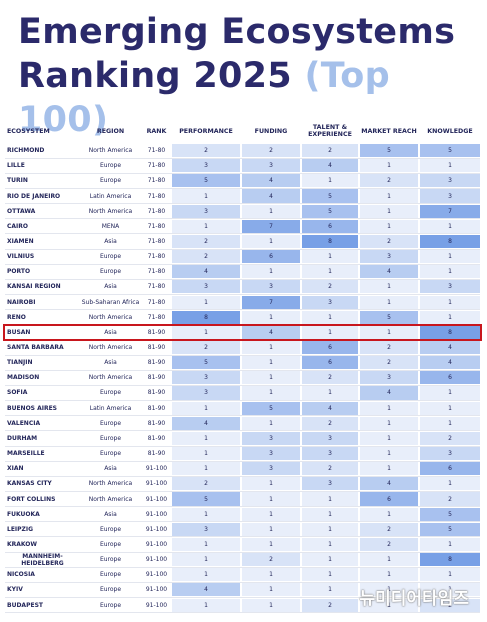  Describe the element at coordinates (32, 408) in the screenshot. I see `ecosystem: BUENOS AIRES` at that location.